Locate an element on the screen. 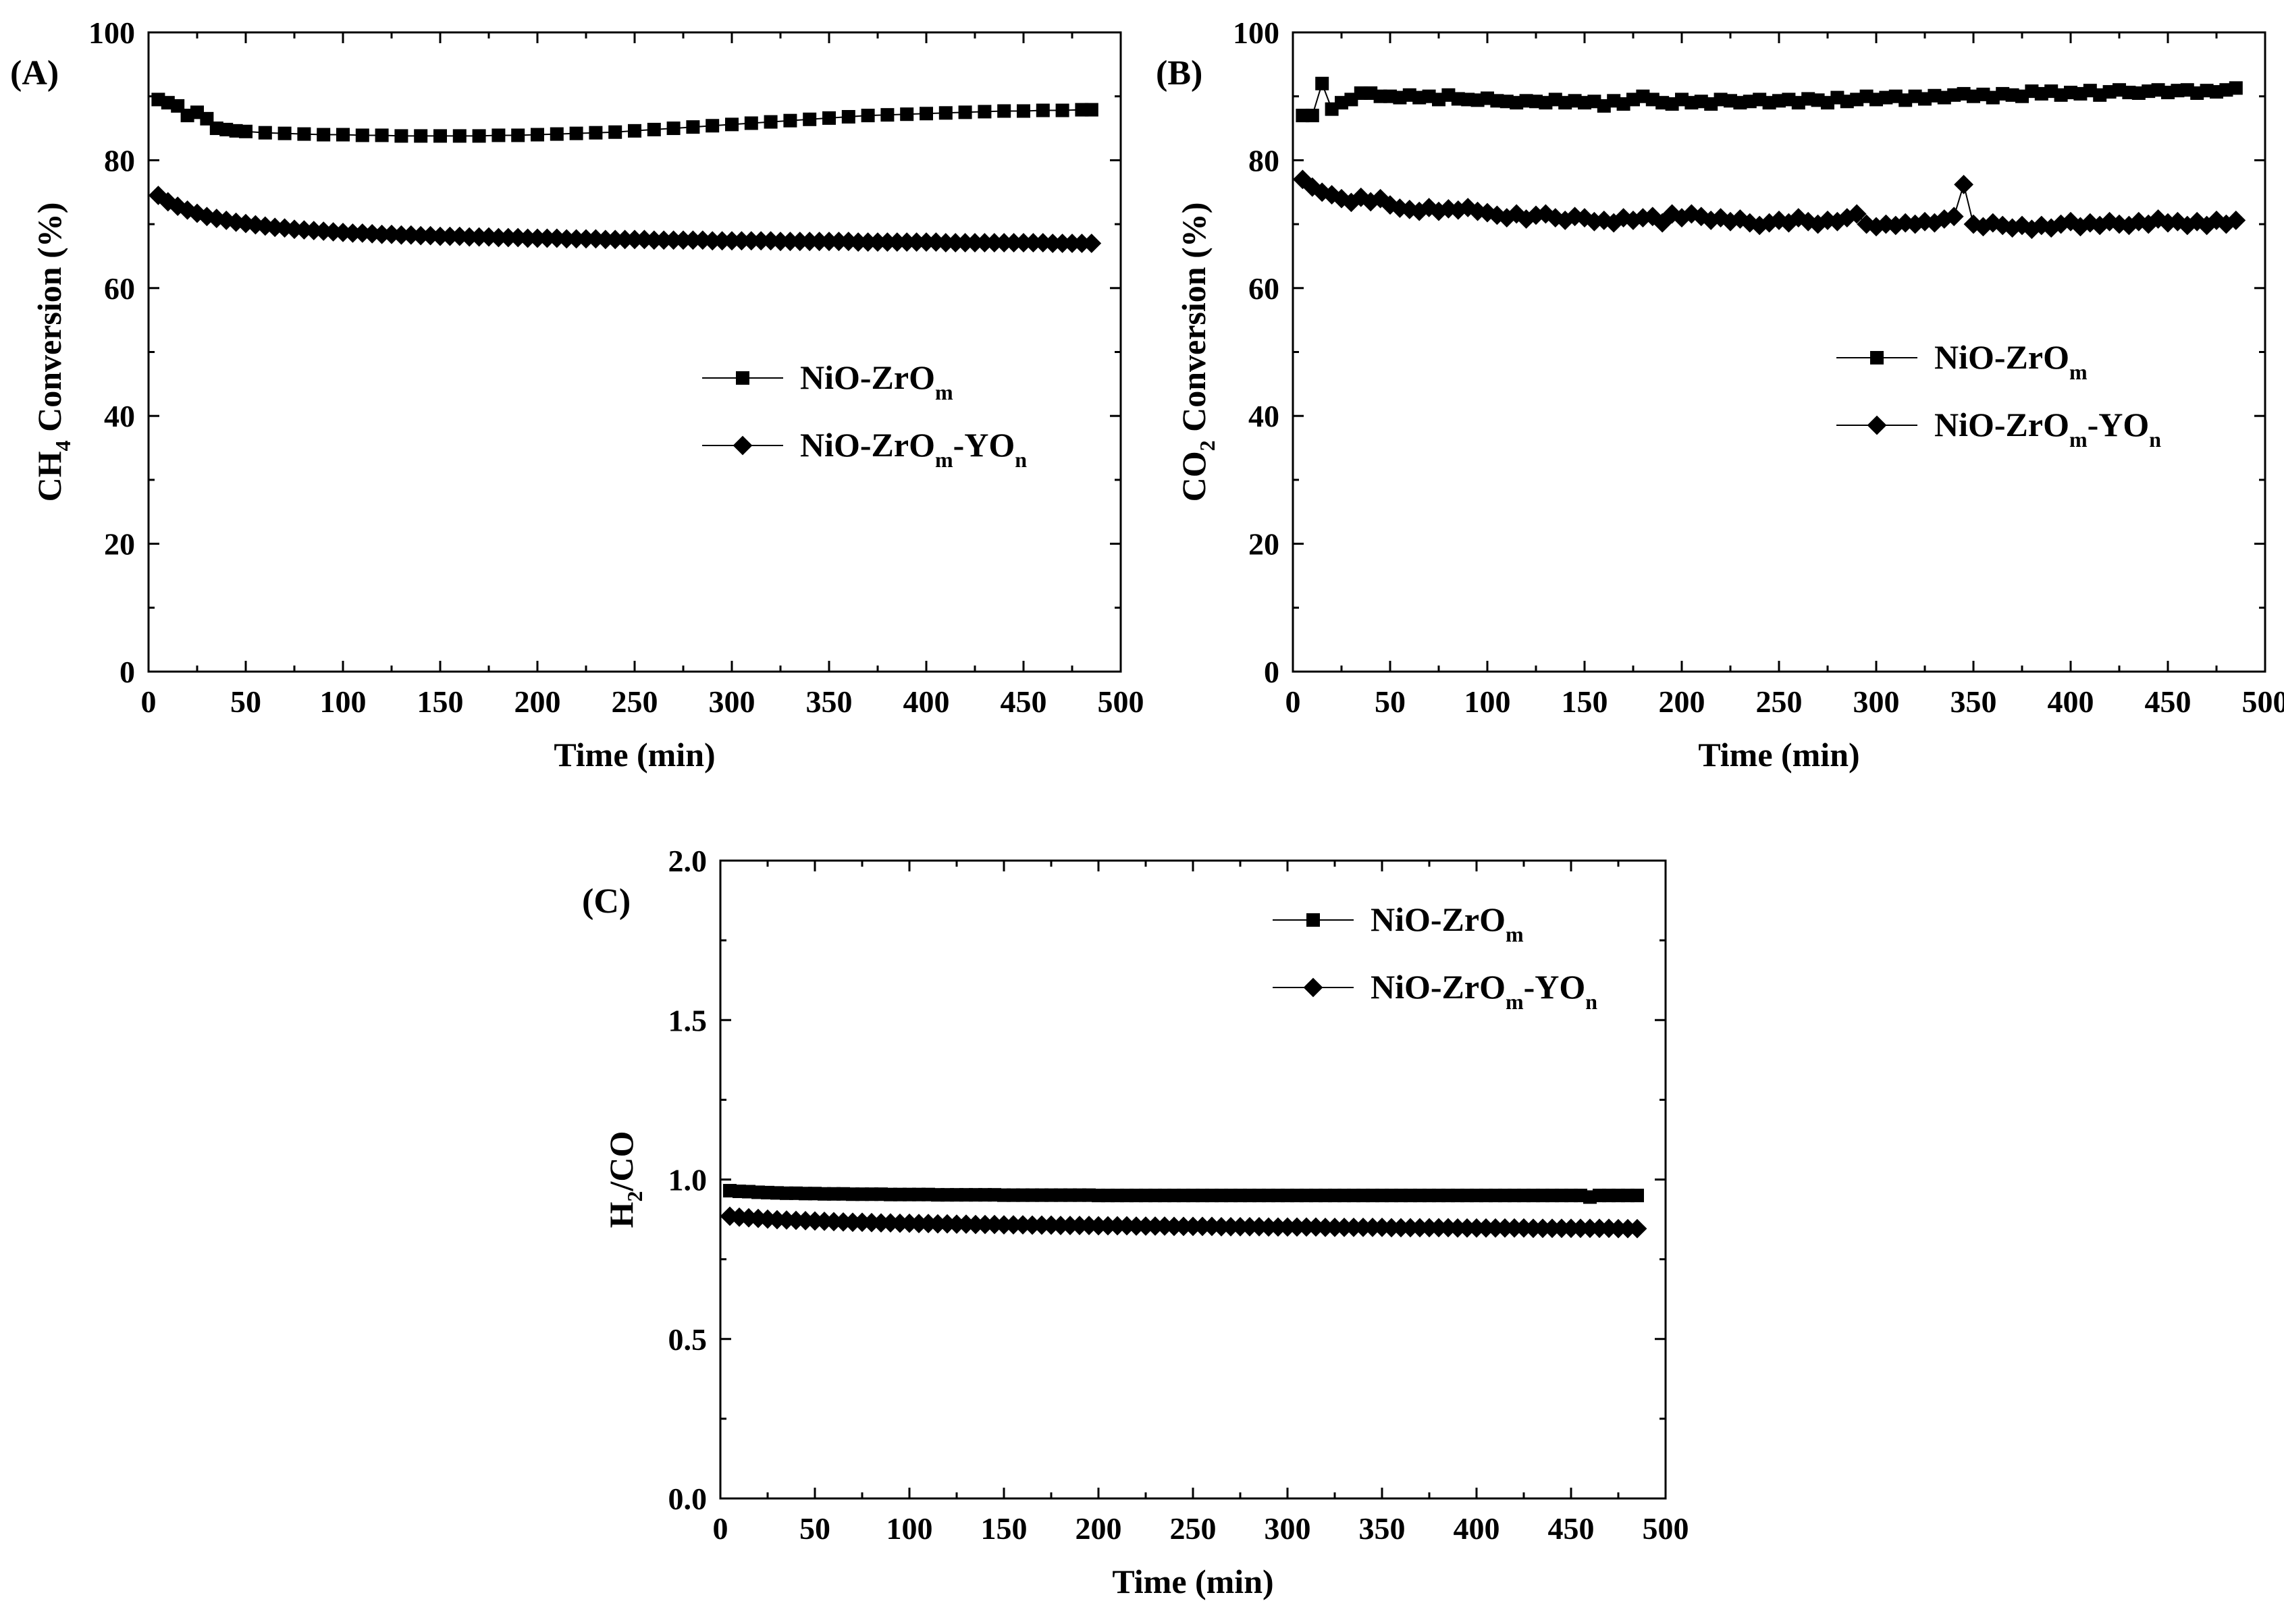  legend-label: NiO-ZrOm is located at coordinates (876, 381).